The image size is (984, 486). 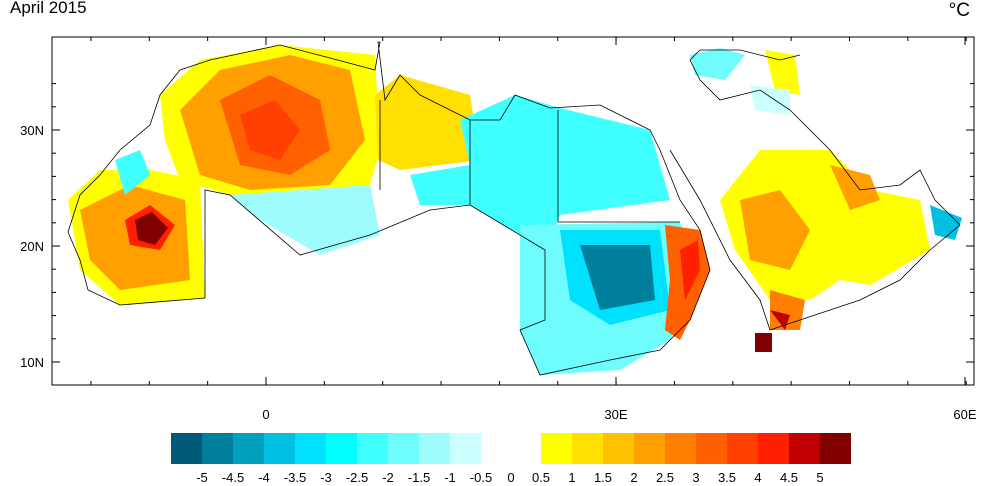 I want to click on colorbar-label: 4, so click(x=757, y=477).